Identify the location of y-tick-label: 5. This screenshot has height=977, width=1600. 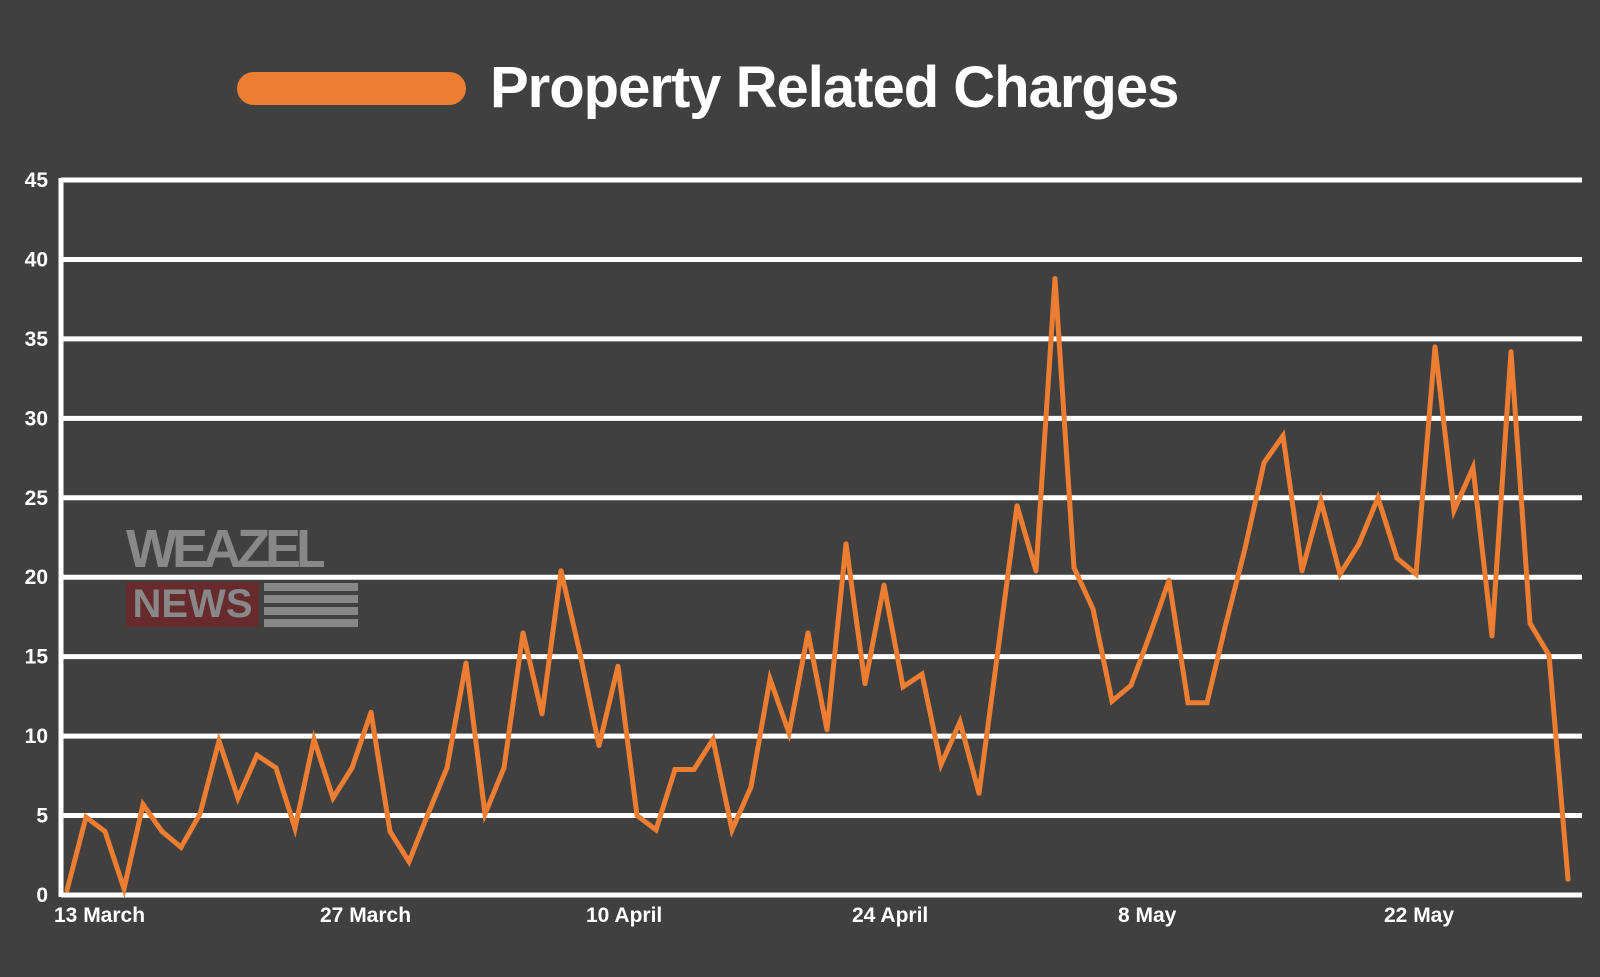
(42, 816).